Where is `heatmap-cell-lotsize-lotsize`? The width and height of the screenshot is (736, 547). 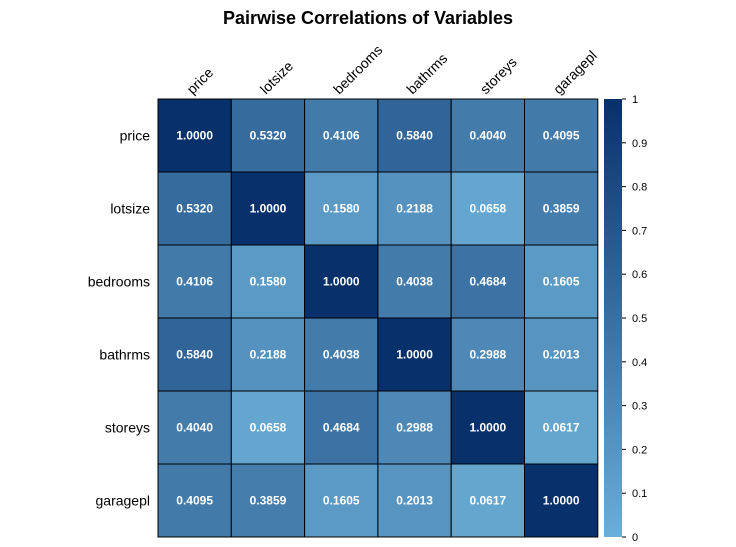 heatmap-cell-lotsize-lotsize is located at coordinates (268, 208).